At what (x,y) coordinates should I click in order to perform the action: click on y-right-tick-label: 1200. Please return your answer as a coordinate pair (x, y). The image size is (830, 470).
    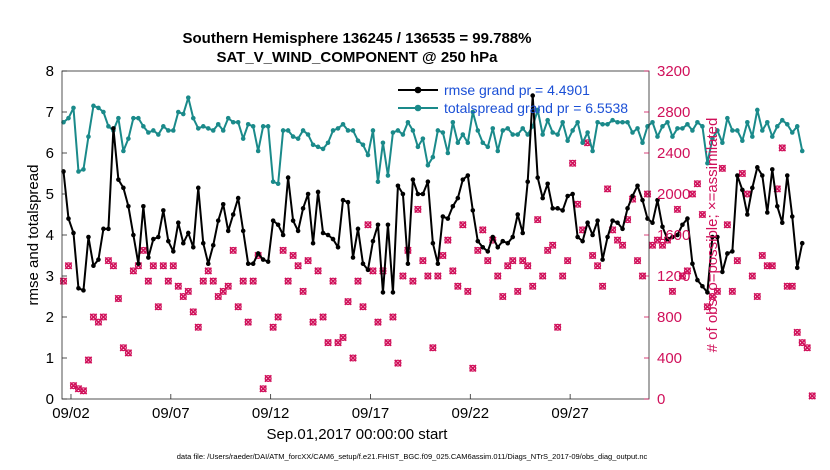
    Looking at the image, I should click on (673, 276).